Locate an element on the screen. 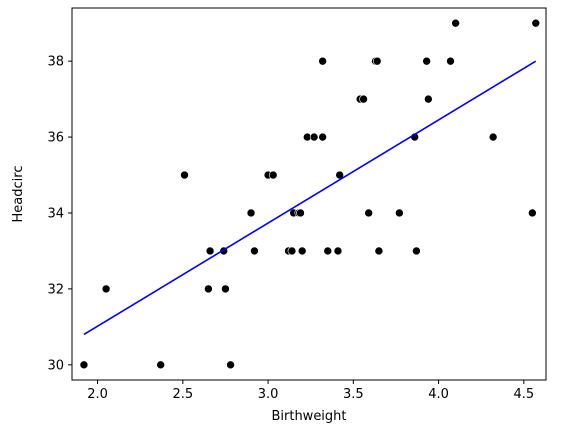 The image size is (563, 432). x-tick-label: 3.5 is located at coordinates (353, 394).